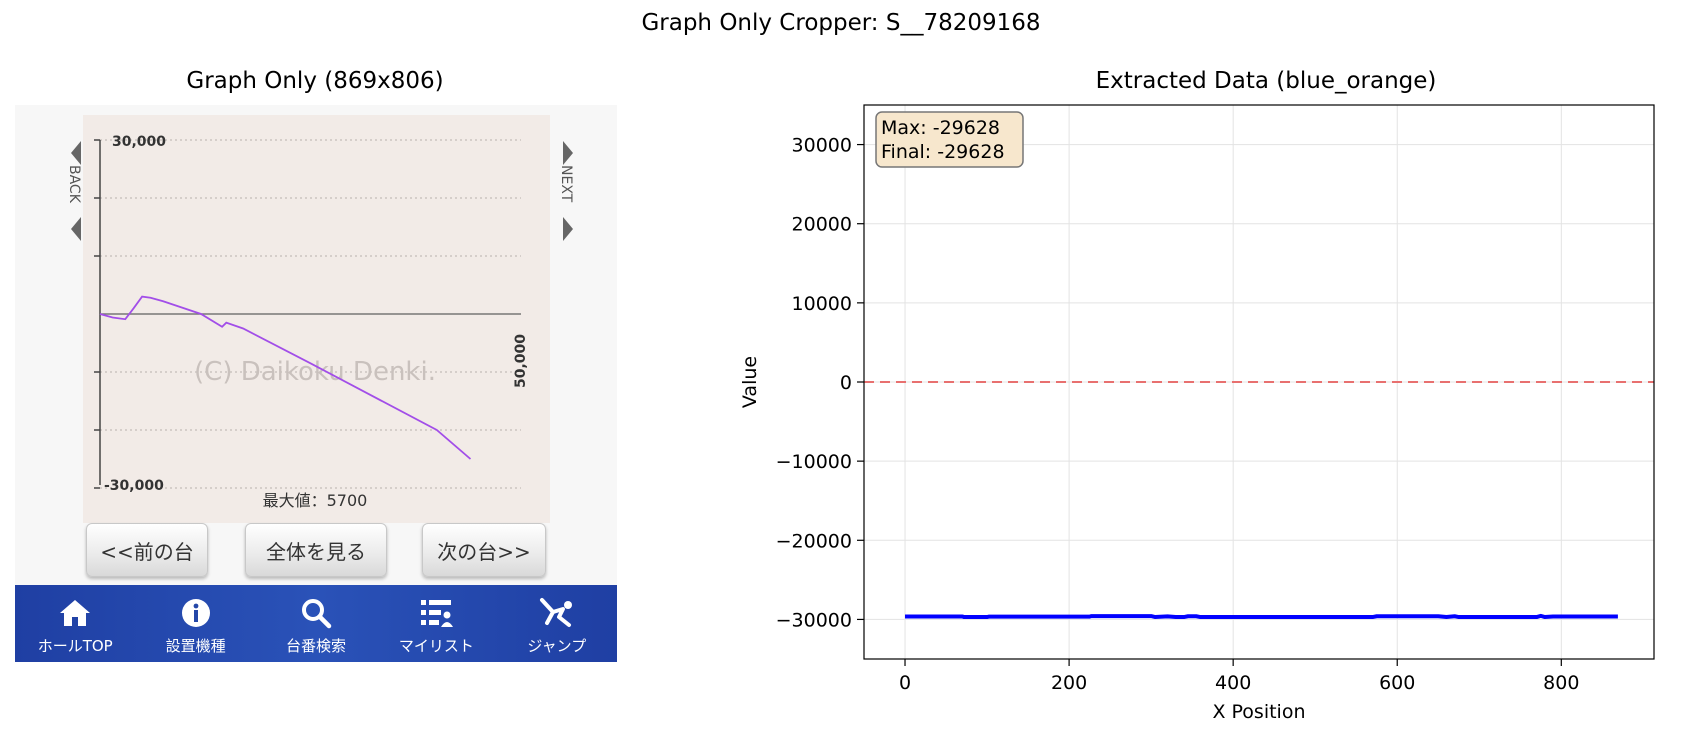 The image size is (1682, 740). Describe the element at coordinates (76, 153) in the screenshot. I see `back-arrow-up-icon` at that location.